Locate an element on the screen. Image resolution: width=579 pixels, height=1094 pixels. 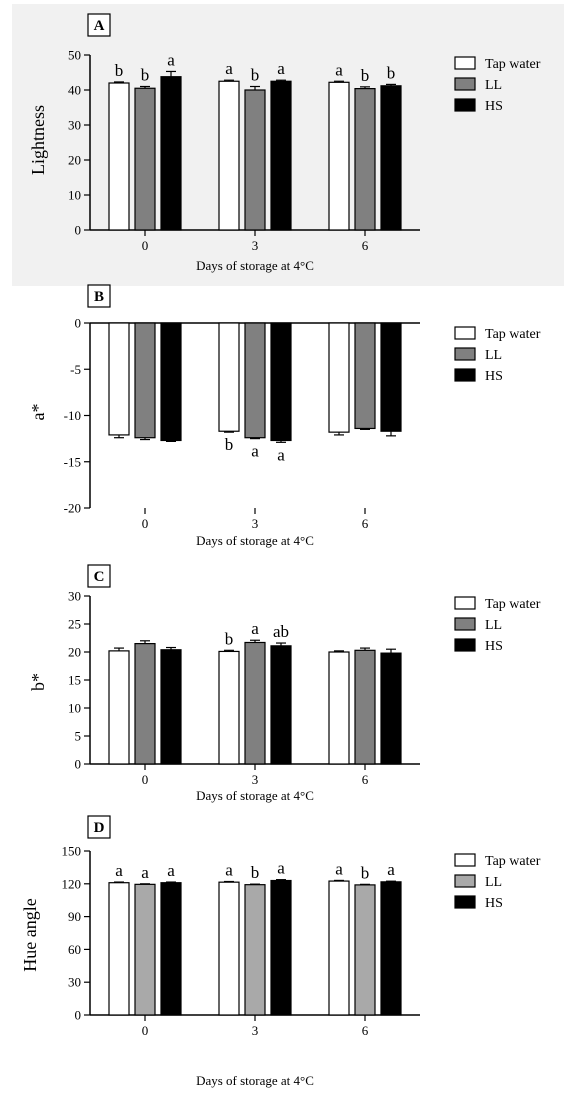
significance-label: ab is located at coordinates (281, 631).